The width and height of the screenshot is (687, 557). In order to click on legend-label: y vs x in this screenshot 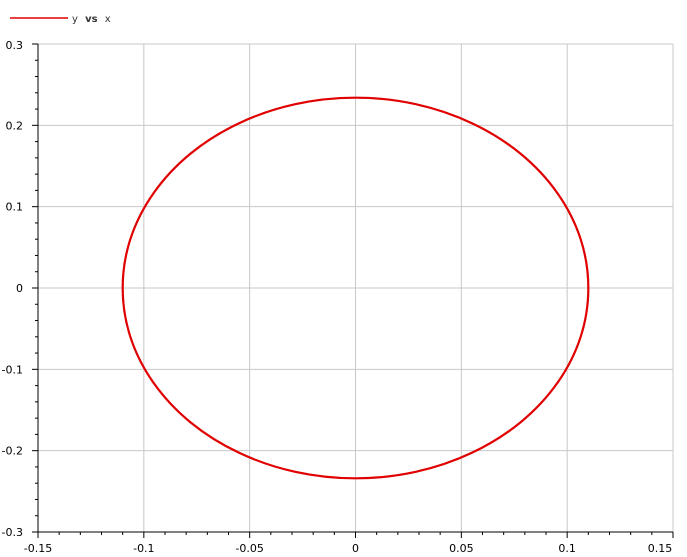, I will do `click(91, 19)`.